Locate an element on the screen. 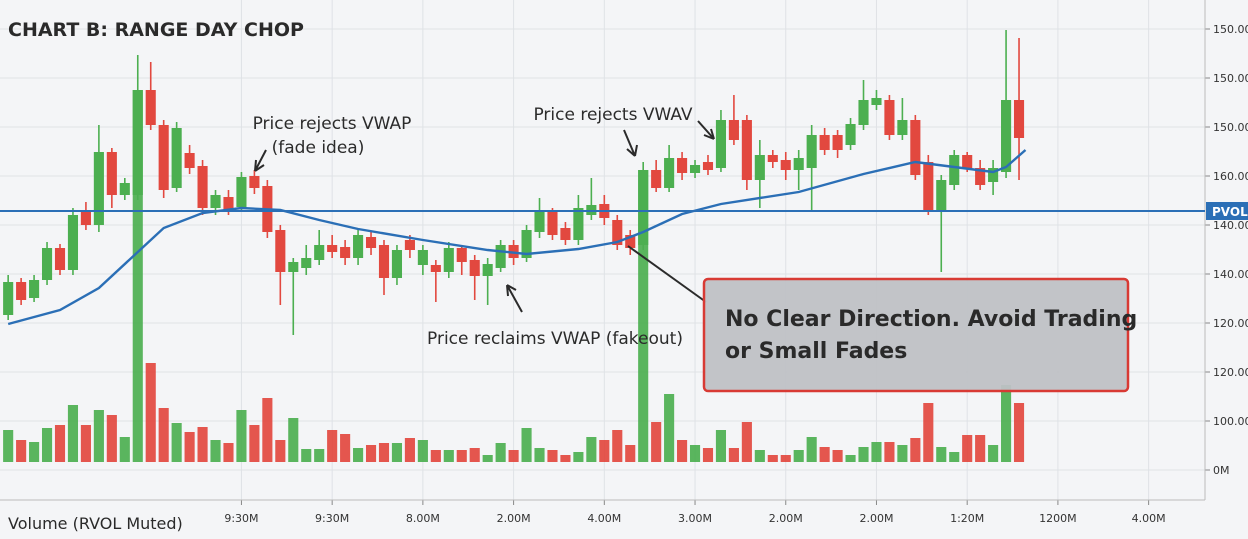  y-tick-label: 100.00 is located at coordinates (1230, 421).